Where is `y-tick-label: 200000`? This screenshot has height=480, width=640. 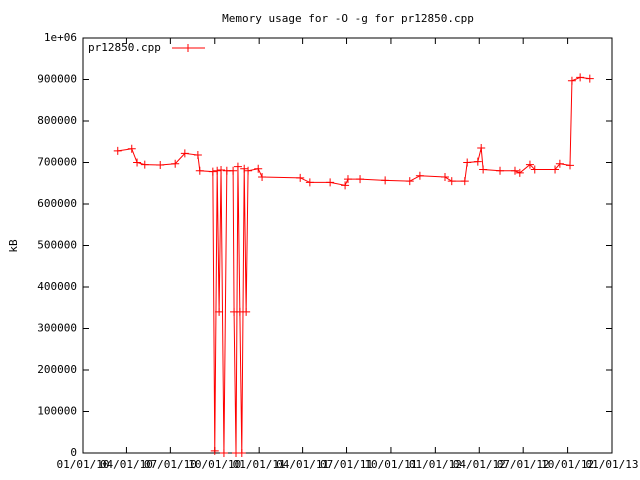 y-tick-label: 200000 is located at coordinates (57, 369).